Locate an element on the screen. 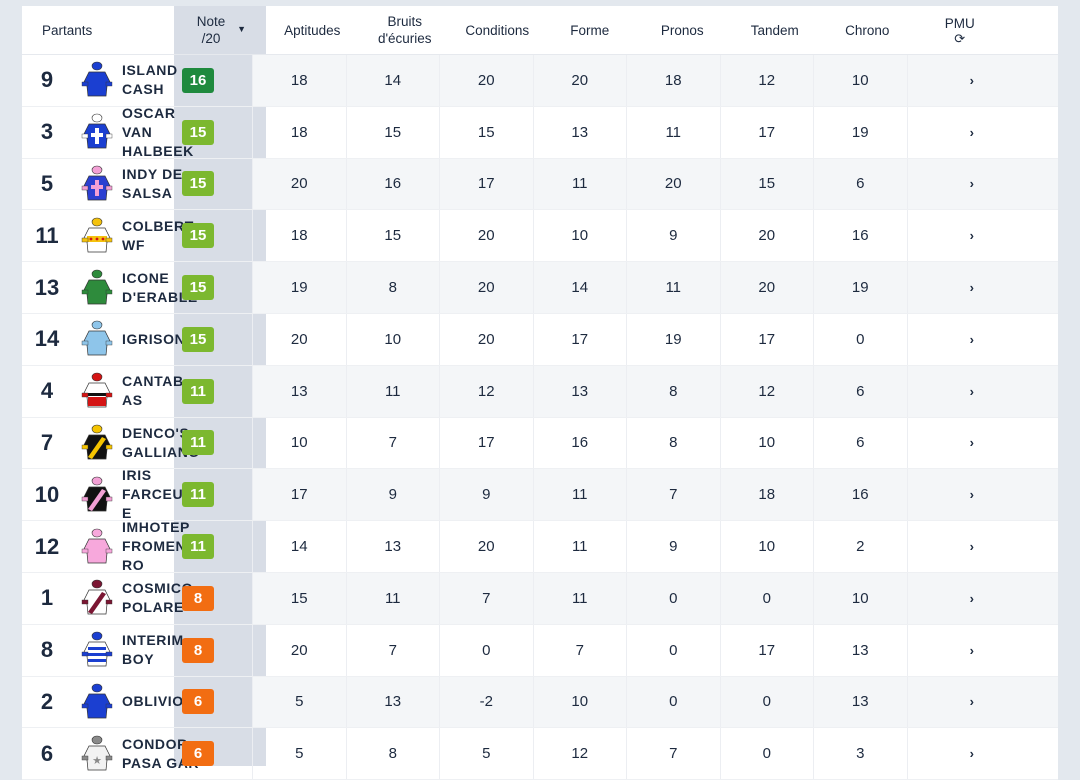 This screenshot has width=1080, height=780. score-cell: 15 is located at coordinates (486, 132).